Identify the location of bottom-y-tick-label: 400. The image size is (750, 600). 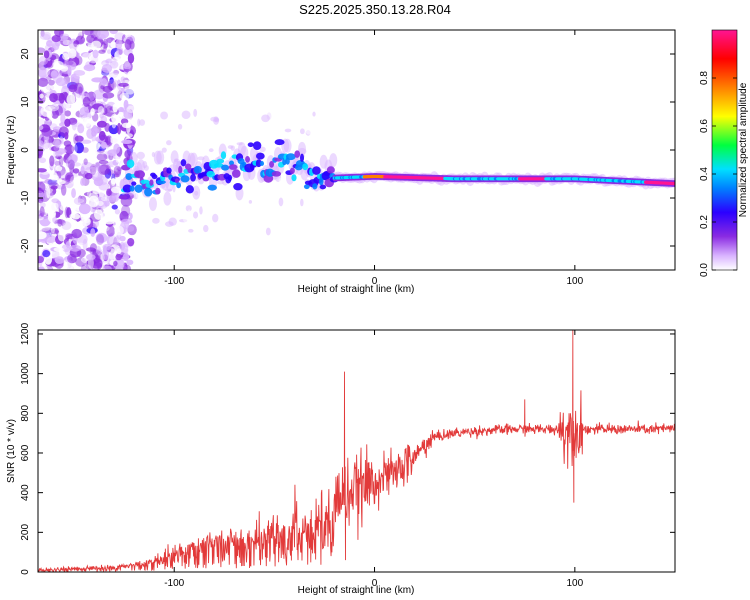
(25, 492).